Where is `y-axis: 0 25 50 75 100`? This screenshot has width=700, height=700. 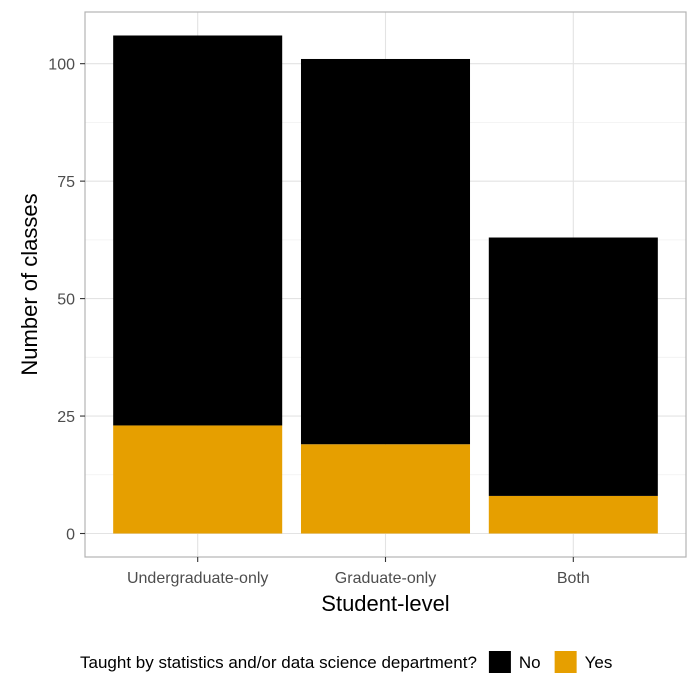 y-axis: 0 25 50 75 100 is located at coordinates (66, 300).